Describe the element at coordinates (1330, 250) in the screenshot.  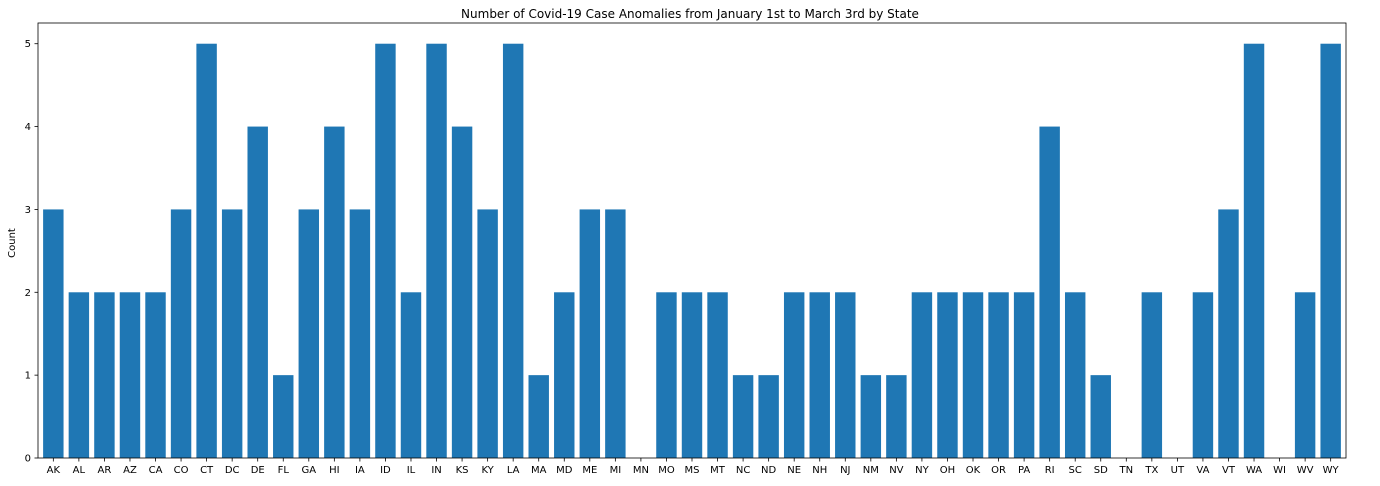
I see `bar-wy` at that location.